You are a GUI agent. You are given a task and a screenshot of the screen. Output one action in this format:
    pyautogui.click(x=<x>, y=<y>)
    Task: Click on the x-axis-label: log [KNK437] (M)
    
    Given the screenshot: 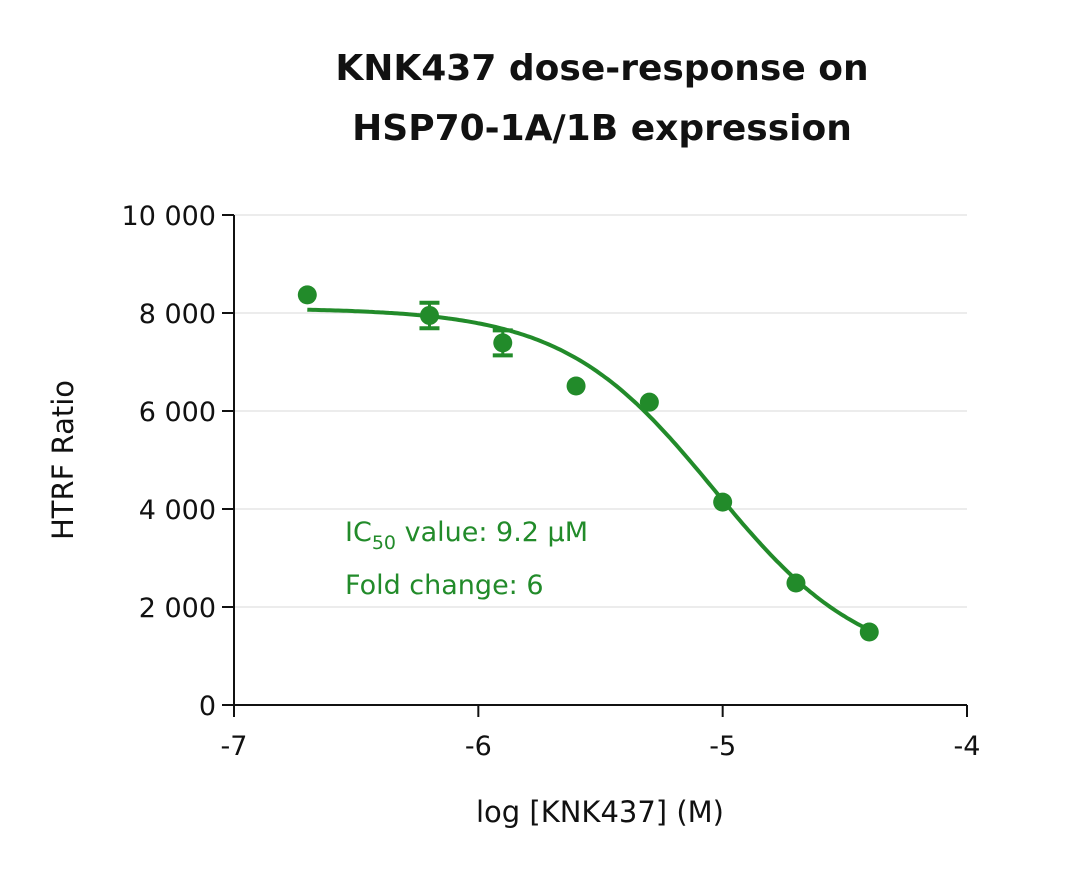 What is the action you would take?
    pyautogui.click(x=600, y=812)
    